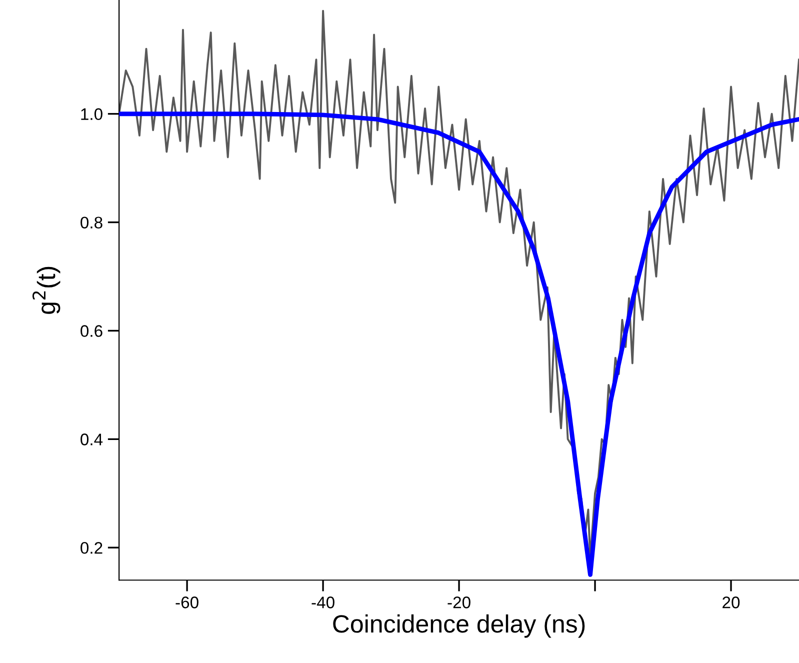 This screenshot has width=799, height=663. Describe the element at coordinates (91, 548) in the screenshot. I see `y-tick-label: 0.2` at that location.